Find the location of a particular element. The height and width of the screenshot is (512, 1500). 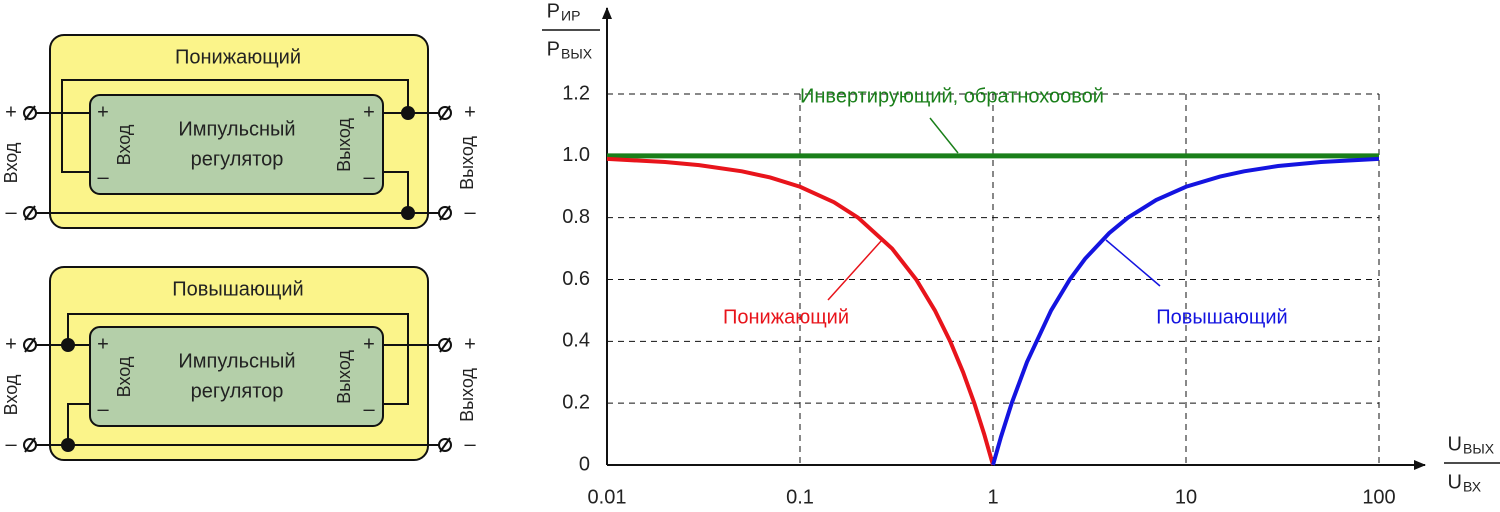

x-tick-label: 0.1 is located at coordinates (800, 497).